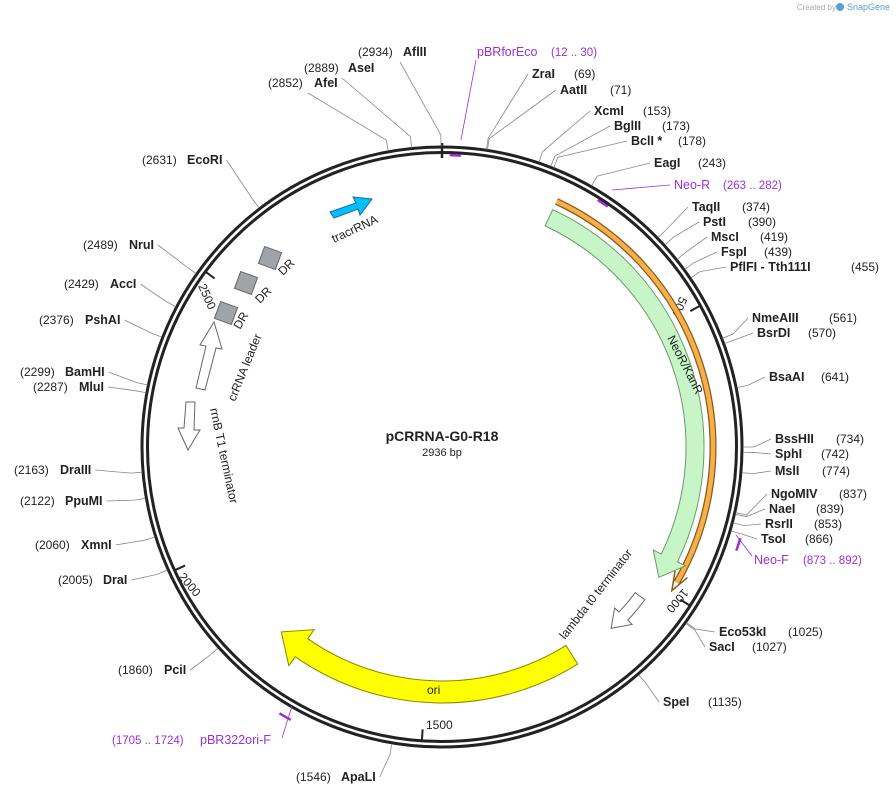 The height and width of the screenshot is (800, 896). Describe the element at coordinates (135, 670) in the screenshot. I see `site-position: (1860)` at that location.